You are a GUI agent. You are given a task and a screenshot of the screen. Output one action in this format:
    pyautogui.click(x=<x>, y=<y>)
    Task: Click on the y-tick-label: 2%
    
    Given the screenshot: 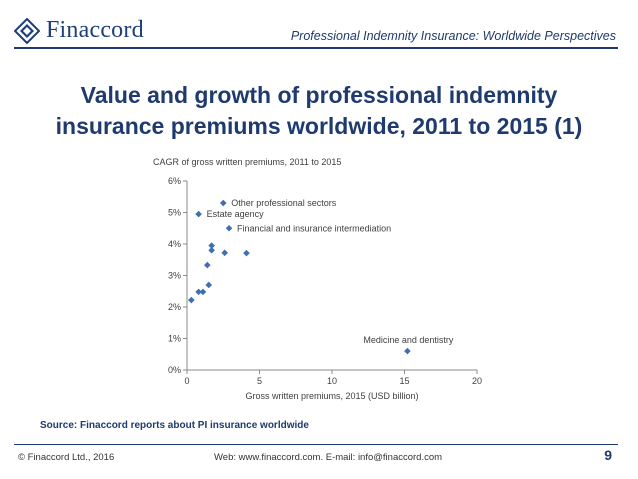 What is the action you would take?
    pyautogui.click(x=174, y=307)
    